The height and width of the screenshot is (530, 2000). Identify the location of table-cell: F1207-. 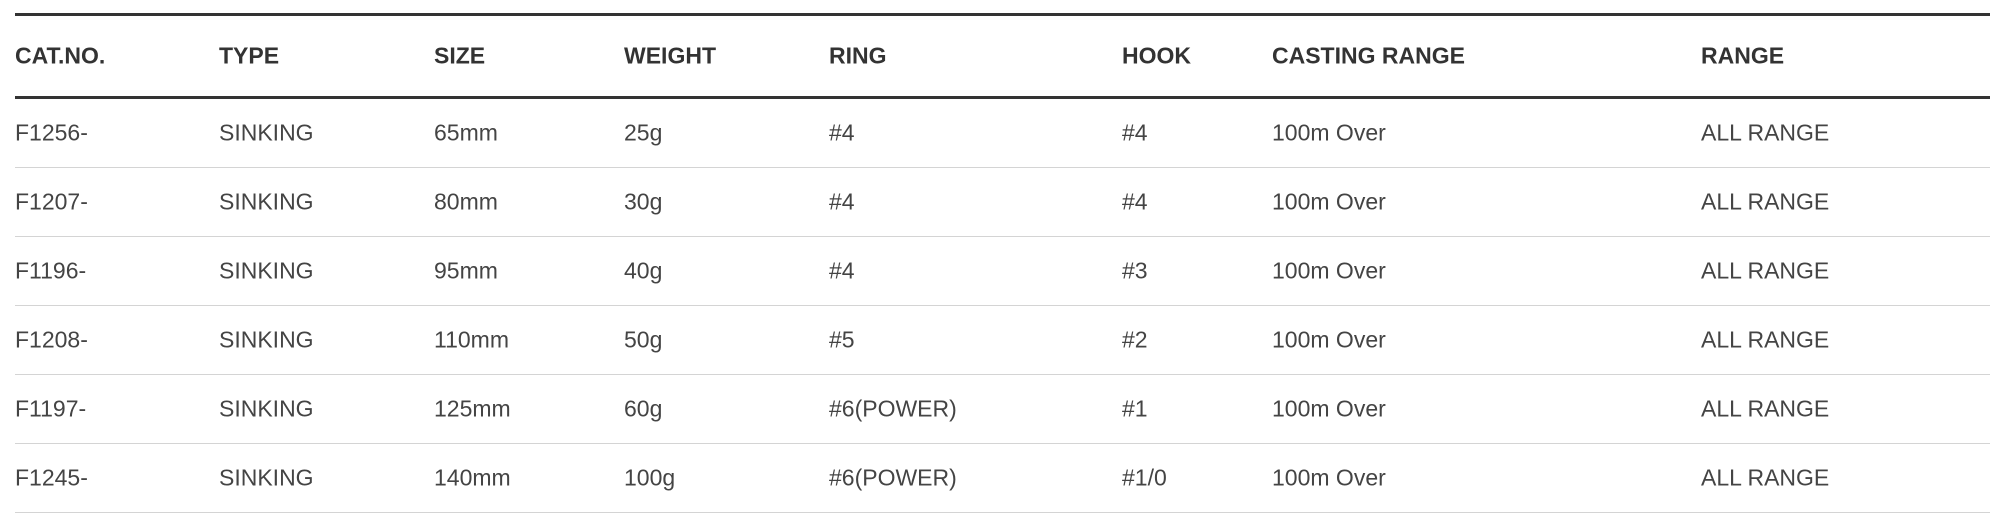
(51, 201).